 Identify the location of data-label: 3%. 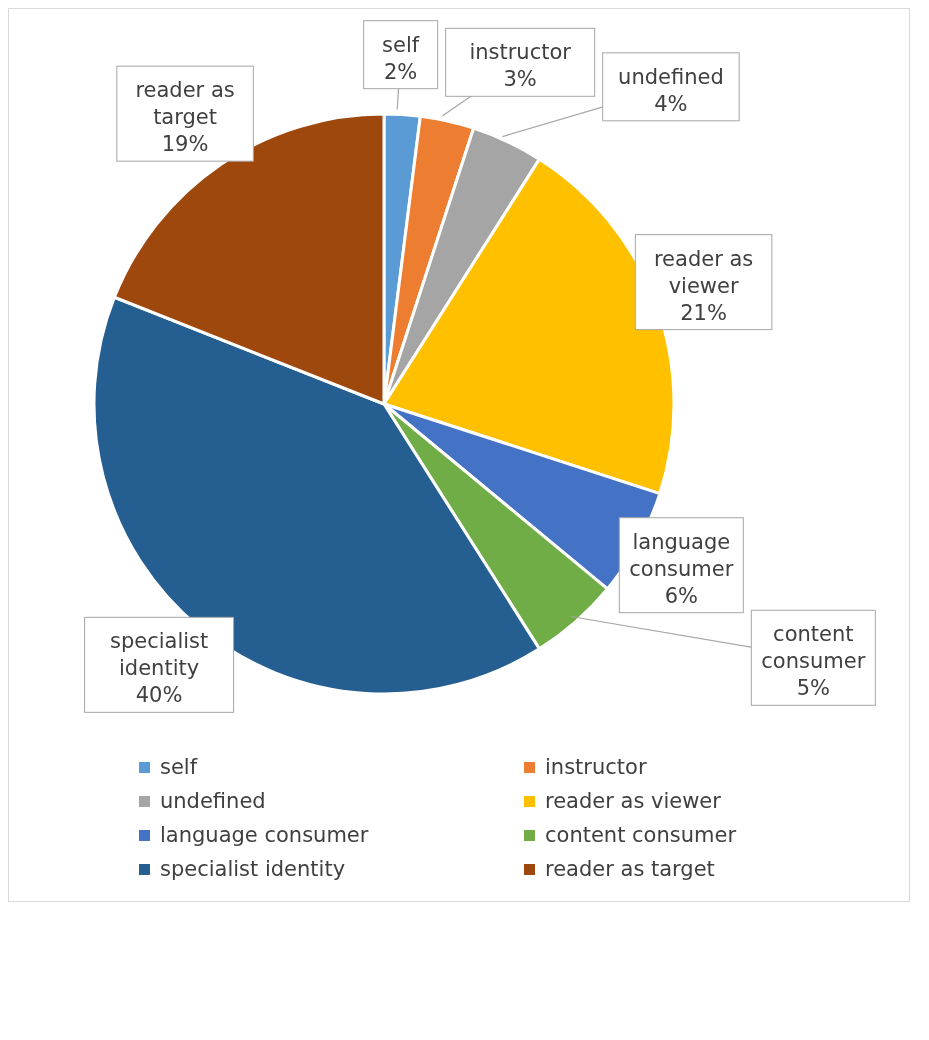
(520, 79).